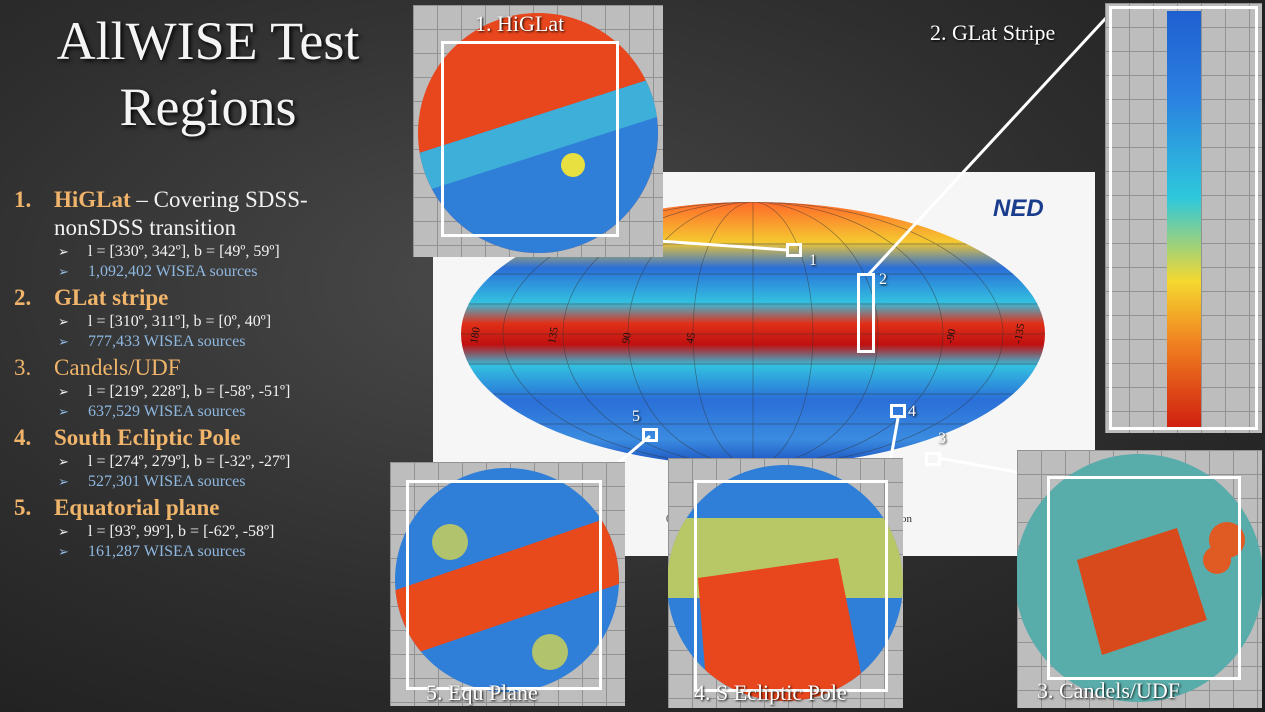 The height and width of the screenshot is (712, 1265). Describe the element at coordinates (951, 336) in the screenshot. I see `lon-label: -90` at that location.